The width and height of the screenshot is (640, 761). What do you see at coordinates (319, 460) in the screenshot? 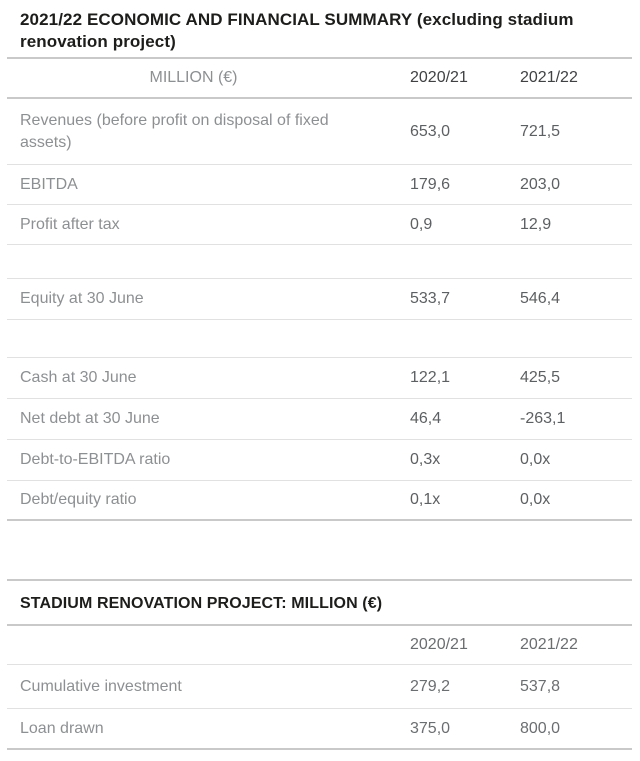
I see `table-row-debt-to-ebitda: Debt-to-EBITDA ratio 0,3x 0,0x` at bounding box center [319, 460].